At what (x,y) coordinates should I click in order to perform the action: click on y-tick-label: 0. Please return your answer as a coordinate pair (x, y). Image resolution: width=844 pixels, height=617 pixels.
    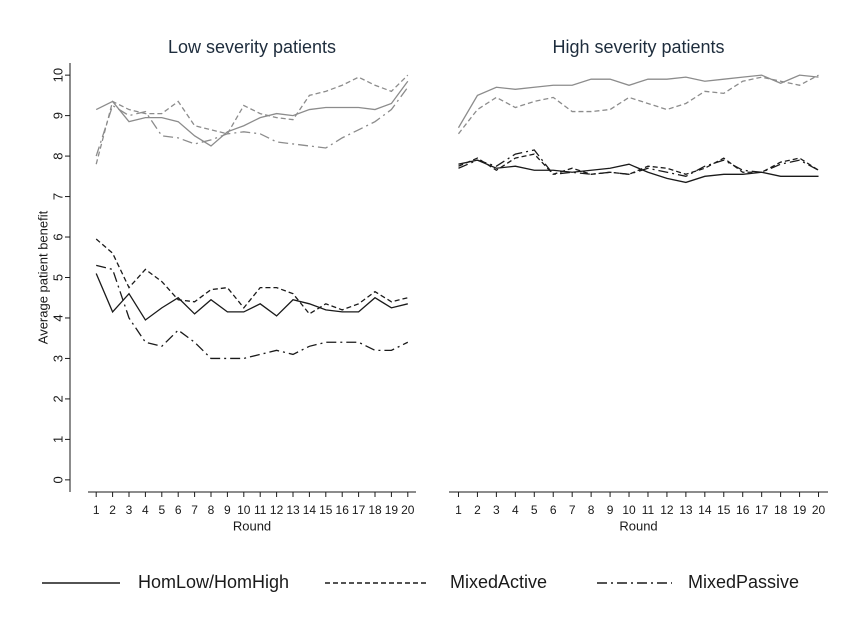
    Looking at the image, I should click on (57, 479).